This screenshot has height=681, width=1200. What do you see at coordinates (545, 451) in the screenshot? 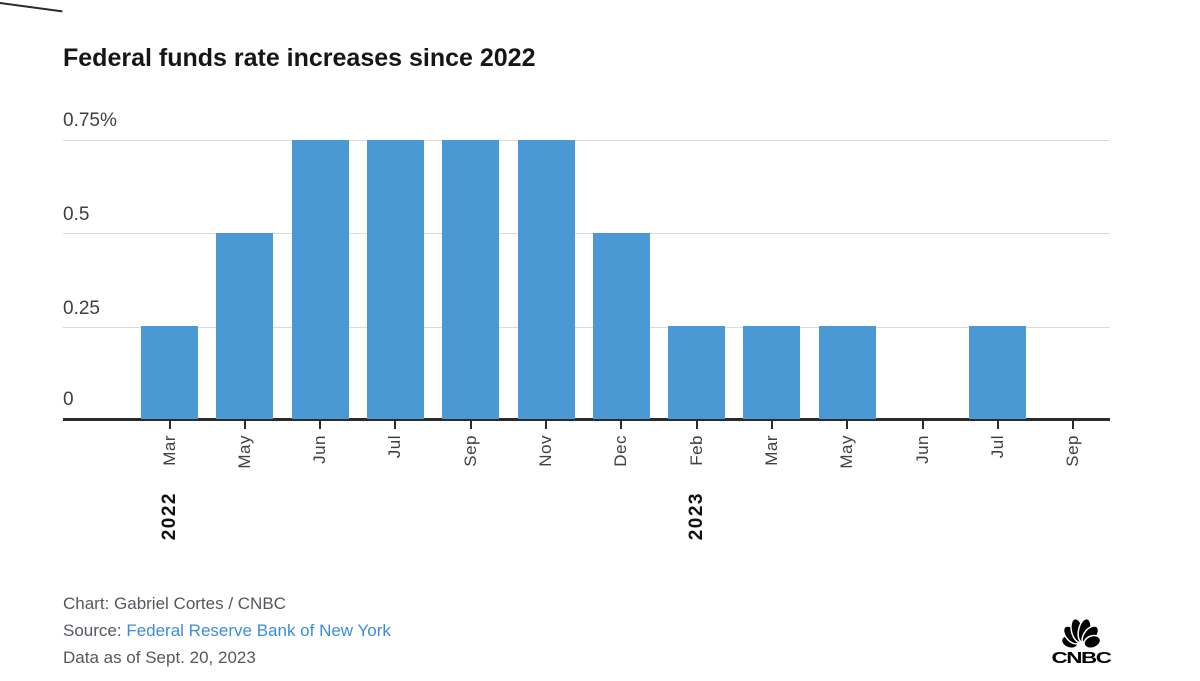
I see `x-axis-tick-label: Nov` at bounding box center [545, 451].